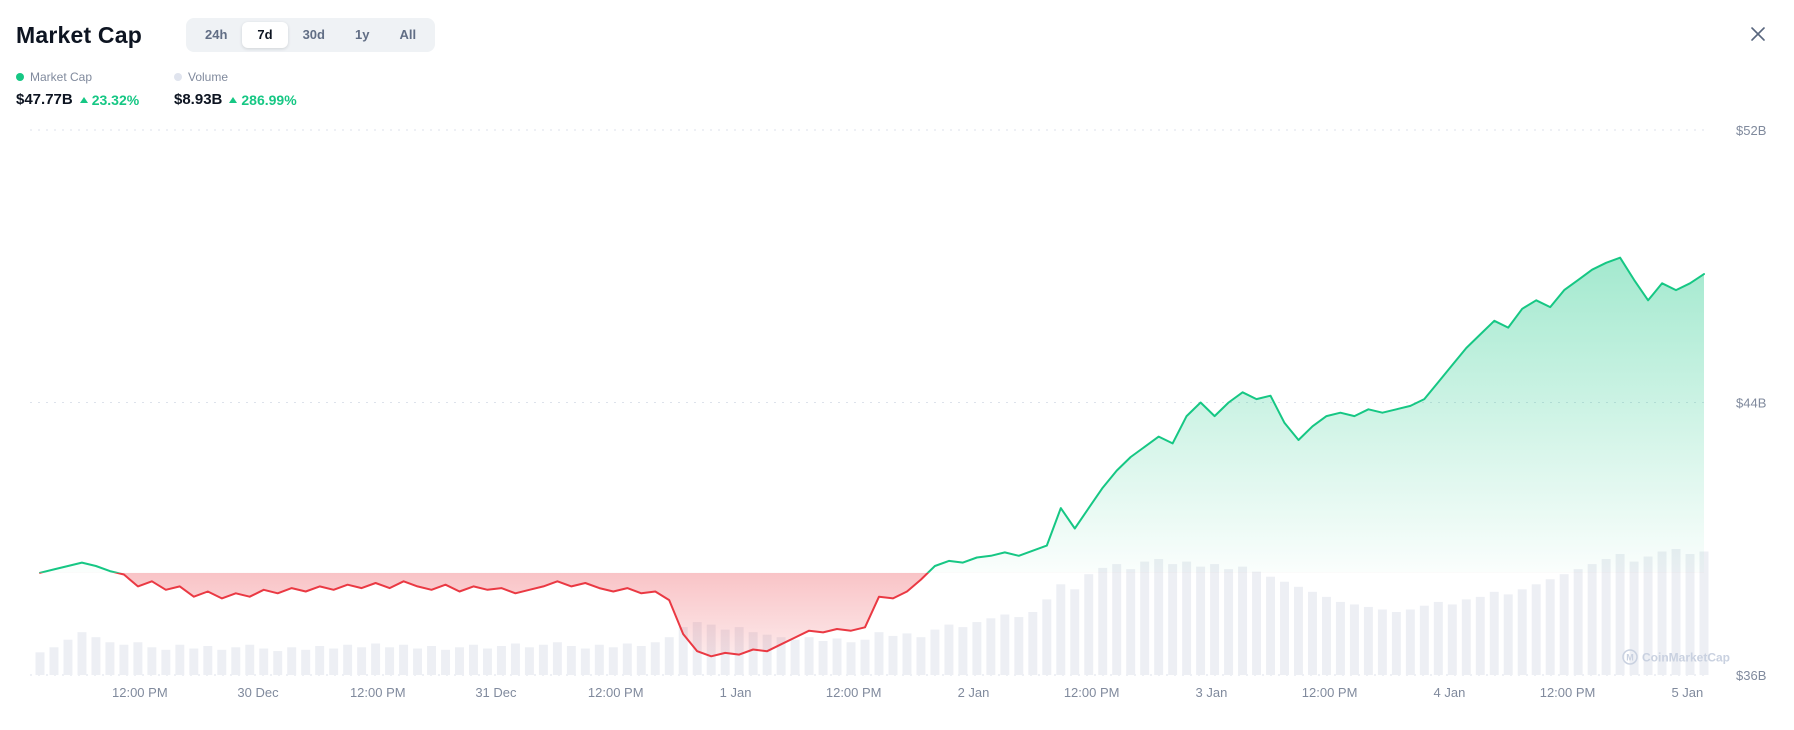  Describe the element at coordinates (1450, 692) in the screenshot. I see `x-axis-tick-label: 4 Jan` at that location.